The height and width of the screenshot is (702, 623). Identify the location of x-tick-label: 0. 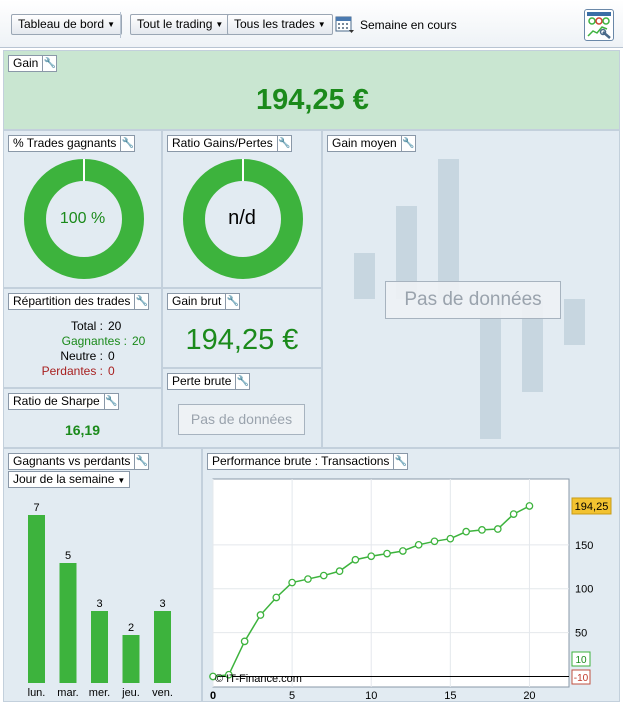
(213, 695).